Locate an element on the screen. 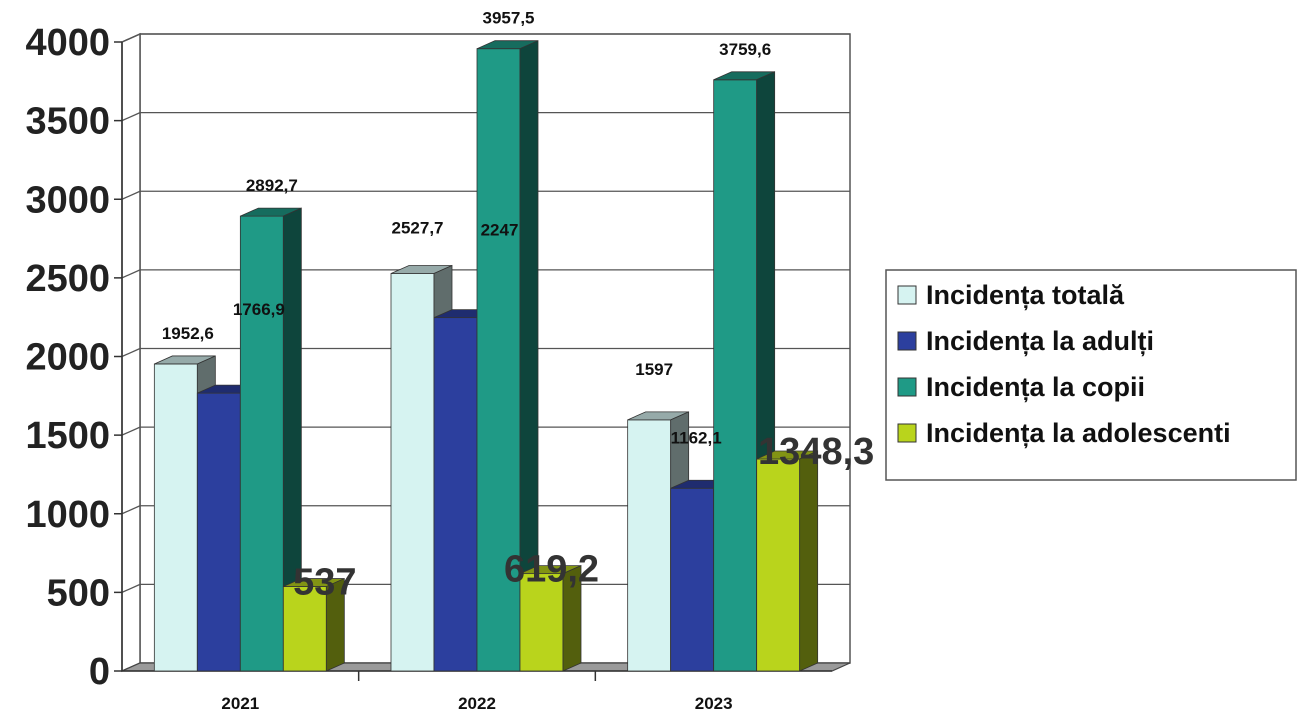 The image size is (1300, 714). legend-label: Incidența la adulți is located at coordinates (1040, 341).